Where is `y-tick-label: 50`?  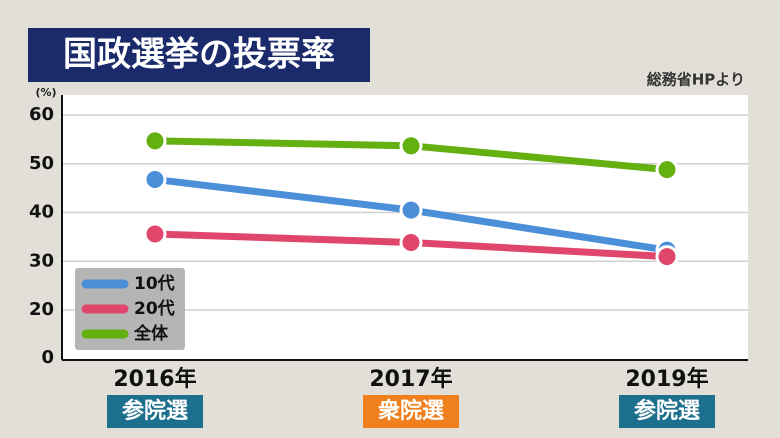 y-tick-label: 50 is located at coordinates (41, 163).